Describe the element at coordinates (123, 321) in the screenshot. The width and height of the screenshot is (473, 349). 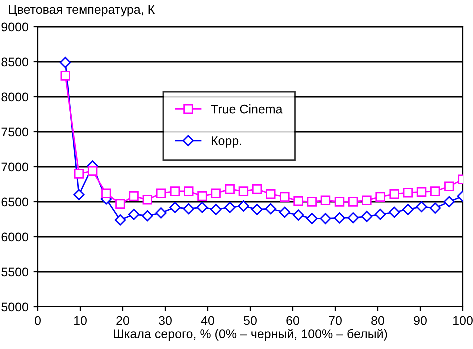
I see `x-tick-label: 20` at that location.